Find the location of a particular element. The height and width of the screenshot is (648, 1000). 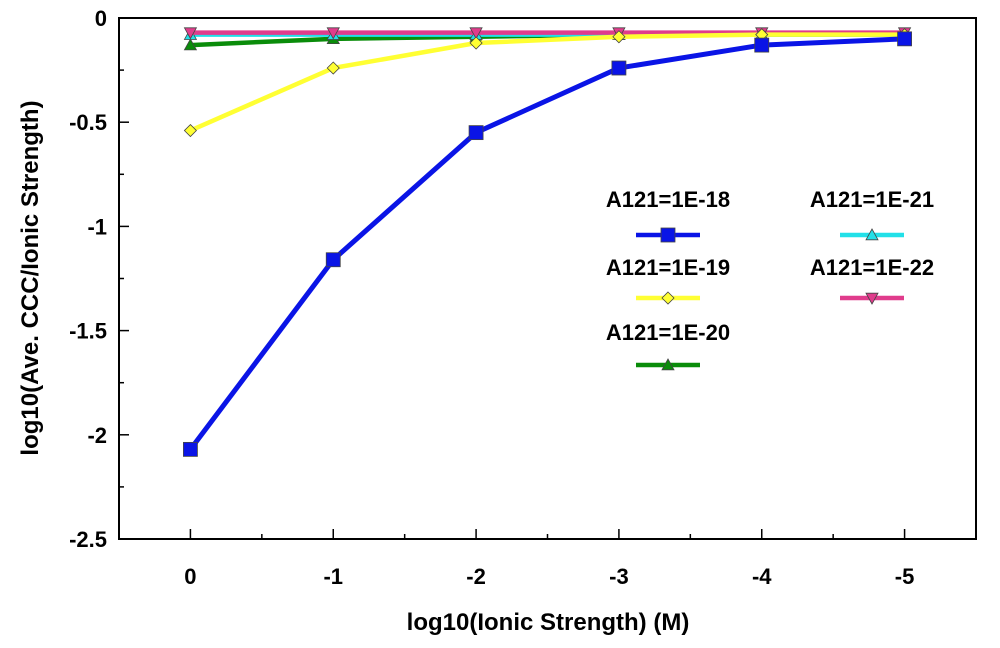

legend-item: A121=1E-19 is located at coordinates (668, 280).